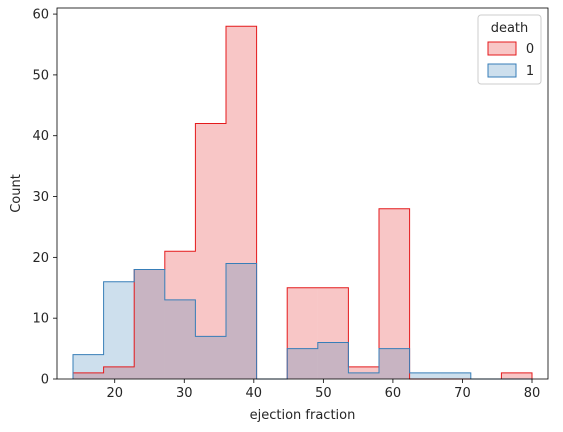 This screenshot has width=563, height=432. I want to click on x-axis-ticks: 20 30 40 50 60 70 80, so click(323, 390).